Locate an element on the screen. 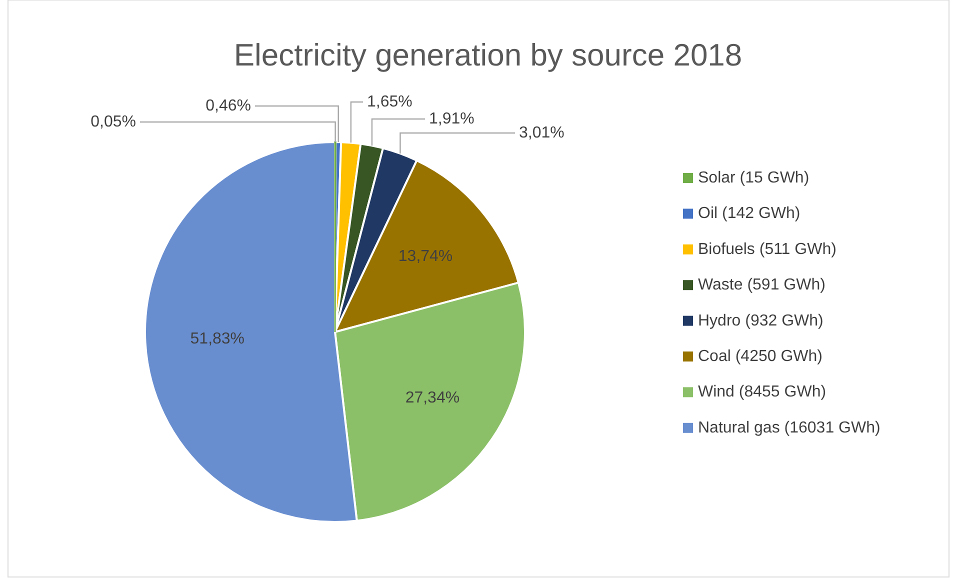  legend-label: Biofuels (511 GWh) is located at coordinates (767, 249).